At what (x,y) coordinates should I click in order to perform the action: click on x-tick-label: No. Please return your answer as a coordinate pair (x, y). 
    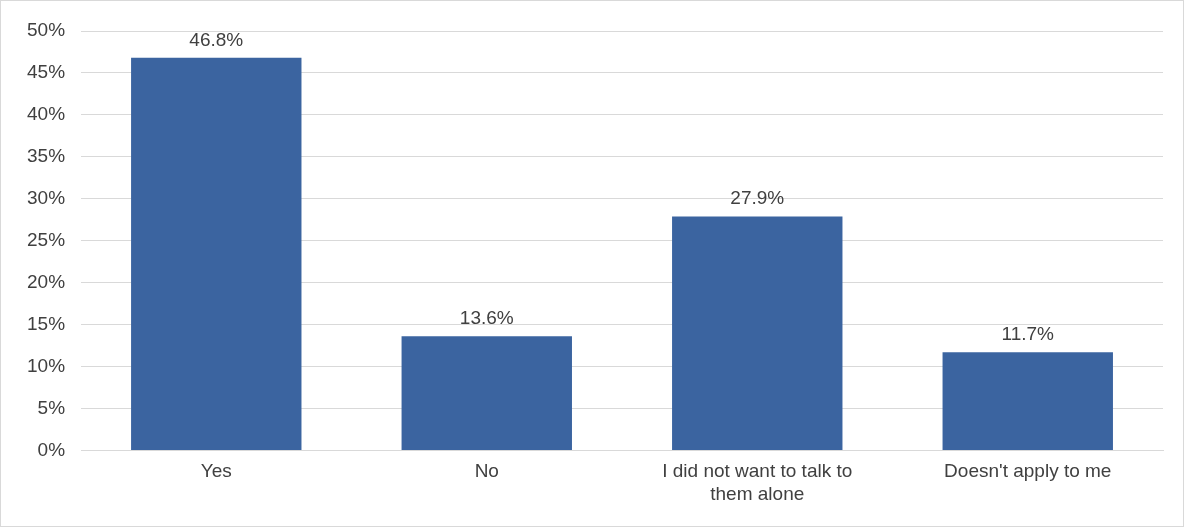
    Looking at the image, I should click on (486, 471).